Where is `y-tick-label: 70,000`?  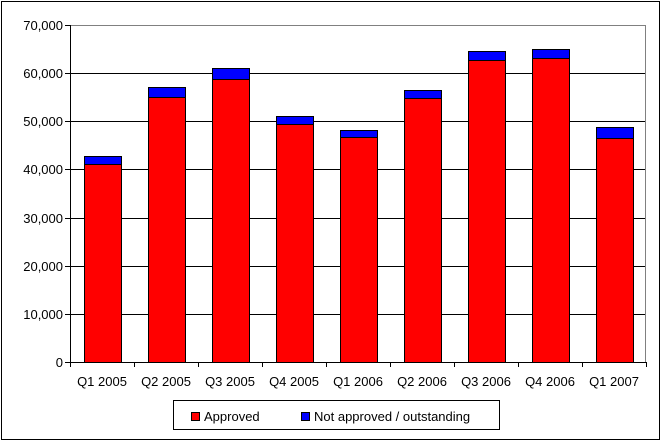
y-tick-label: 70,000 is located at coordinates (43, 25).